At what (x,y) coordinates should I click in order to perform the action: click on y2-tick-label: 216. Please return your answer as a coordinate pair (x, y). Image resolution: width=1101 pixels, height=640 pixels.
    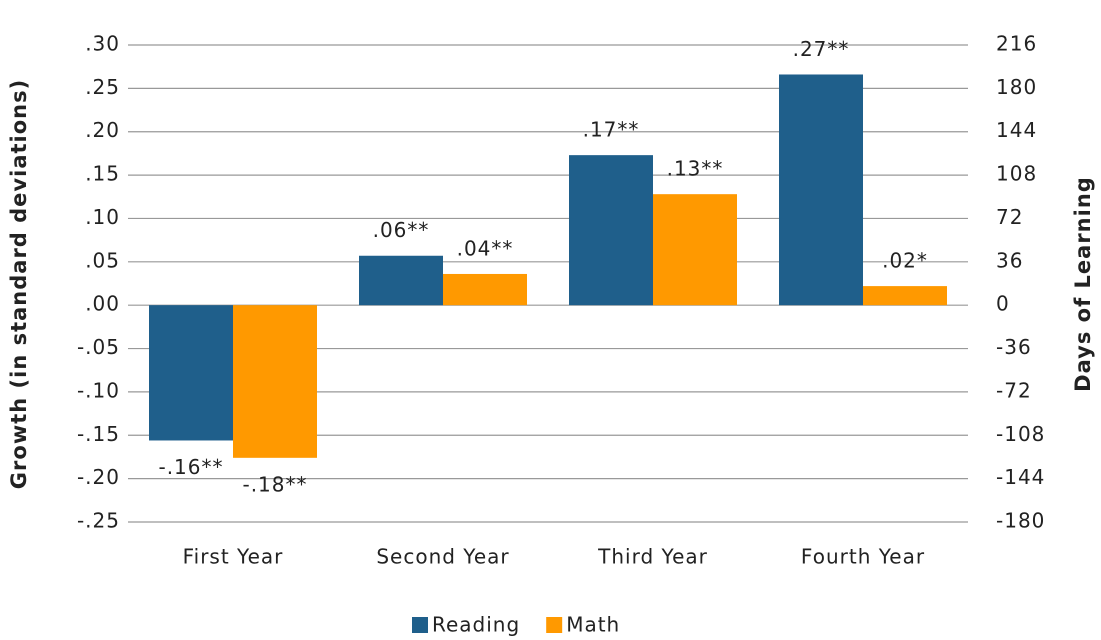
    Looking at the image, I should click on (1016, 44).